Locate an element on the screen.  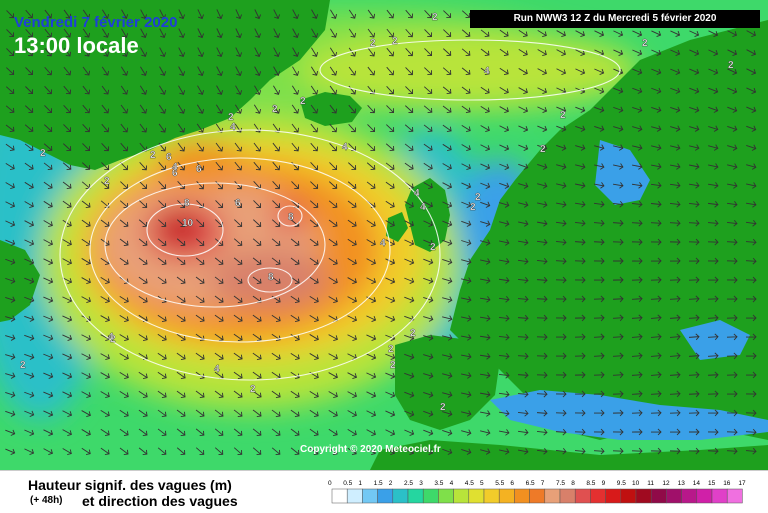
scale-tick-label: 6 is located at coordinates (512, 483).